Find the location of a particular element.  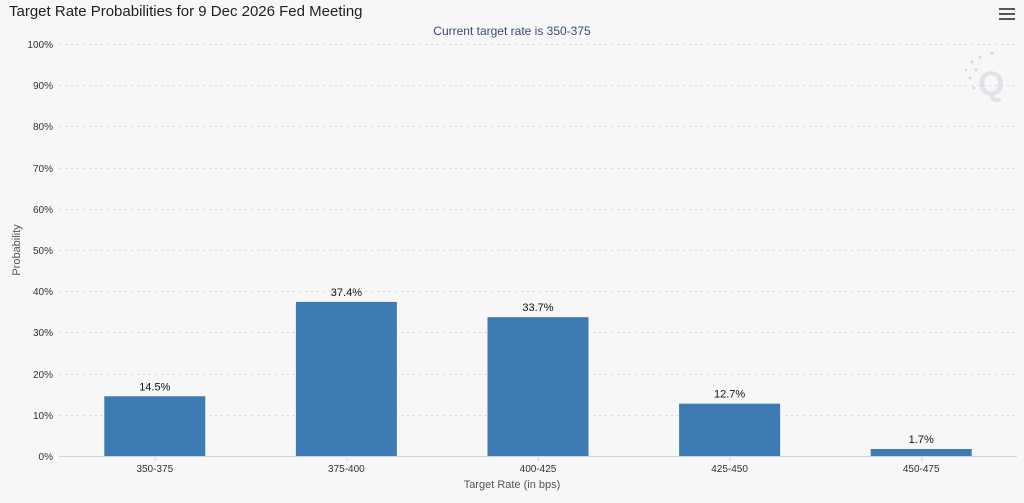

x-axis-title: Target Rate (in bps) is located at coordinates (512, 485).